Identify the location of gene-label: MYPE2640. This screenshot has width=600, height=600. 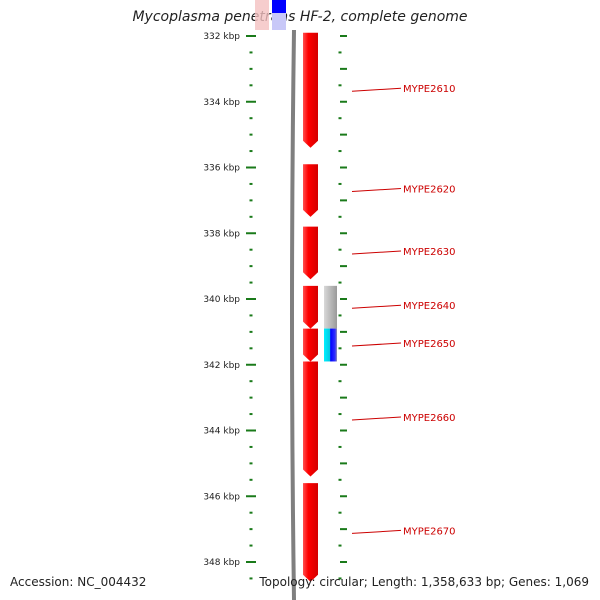
(429, 306).